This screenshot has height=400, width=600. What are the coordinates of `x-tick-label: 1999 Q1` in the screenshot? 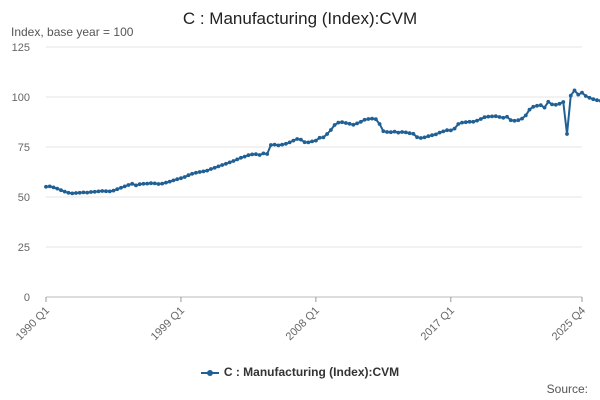 It's located at (168, 324).